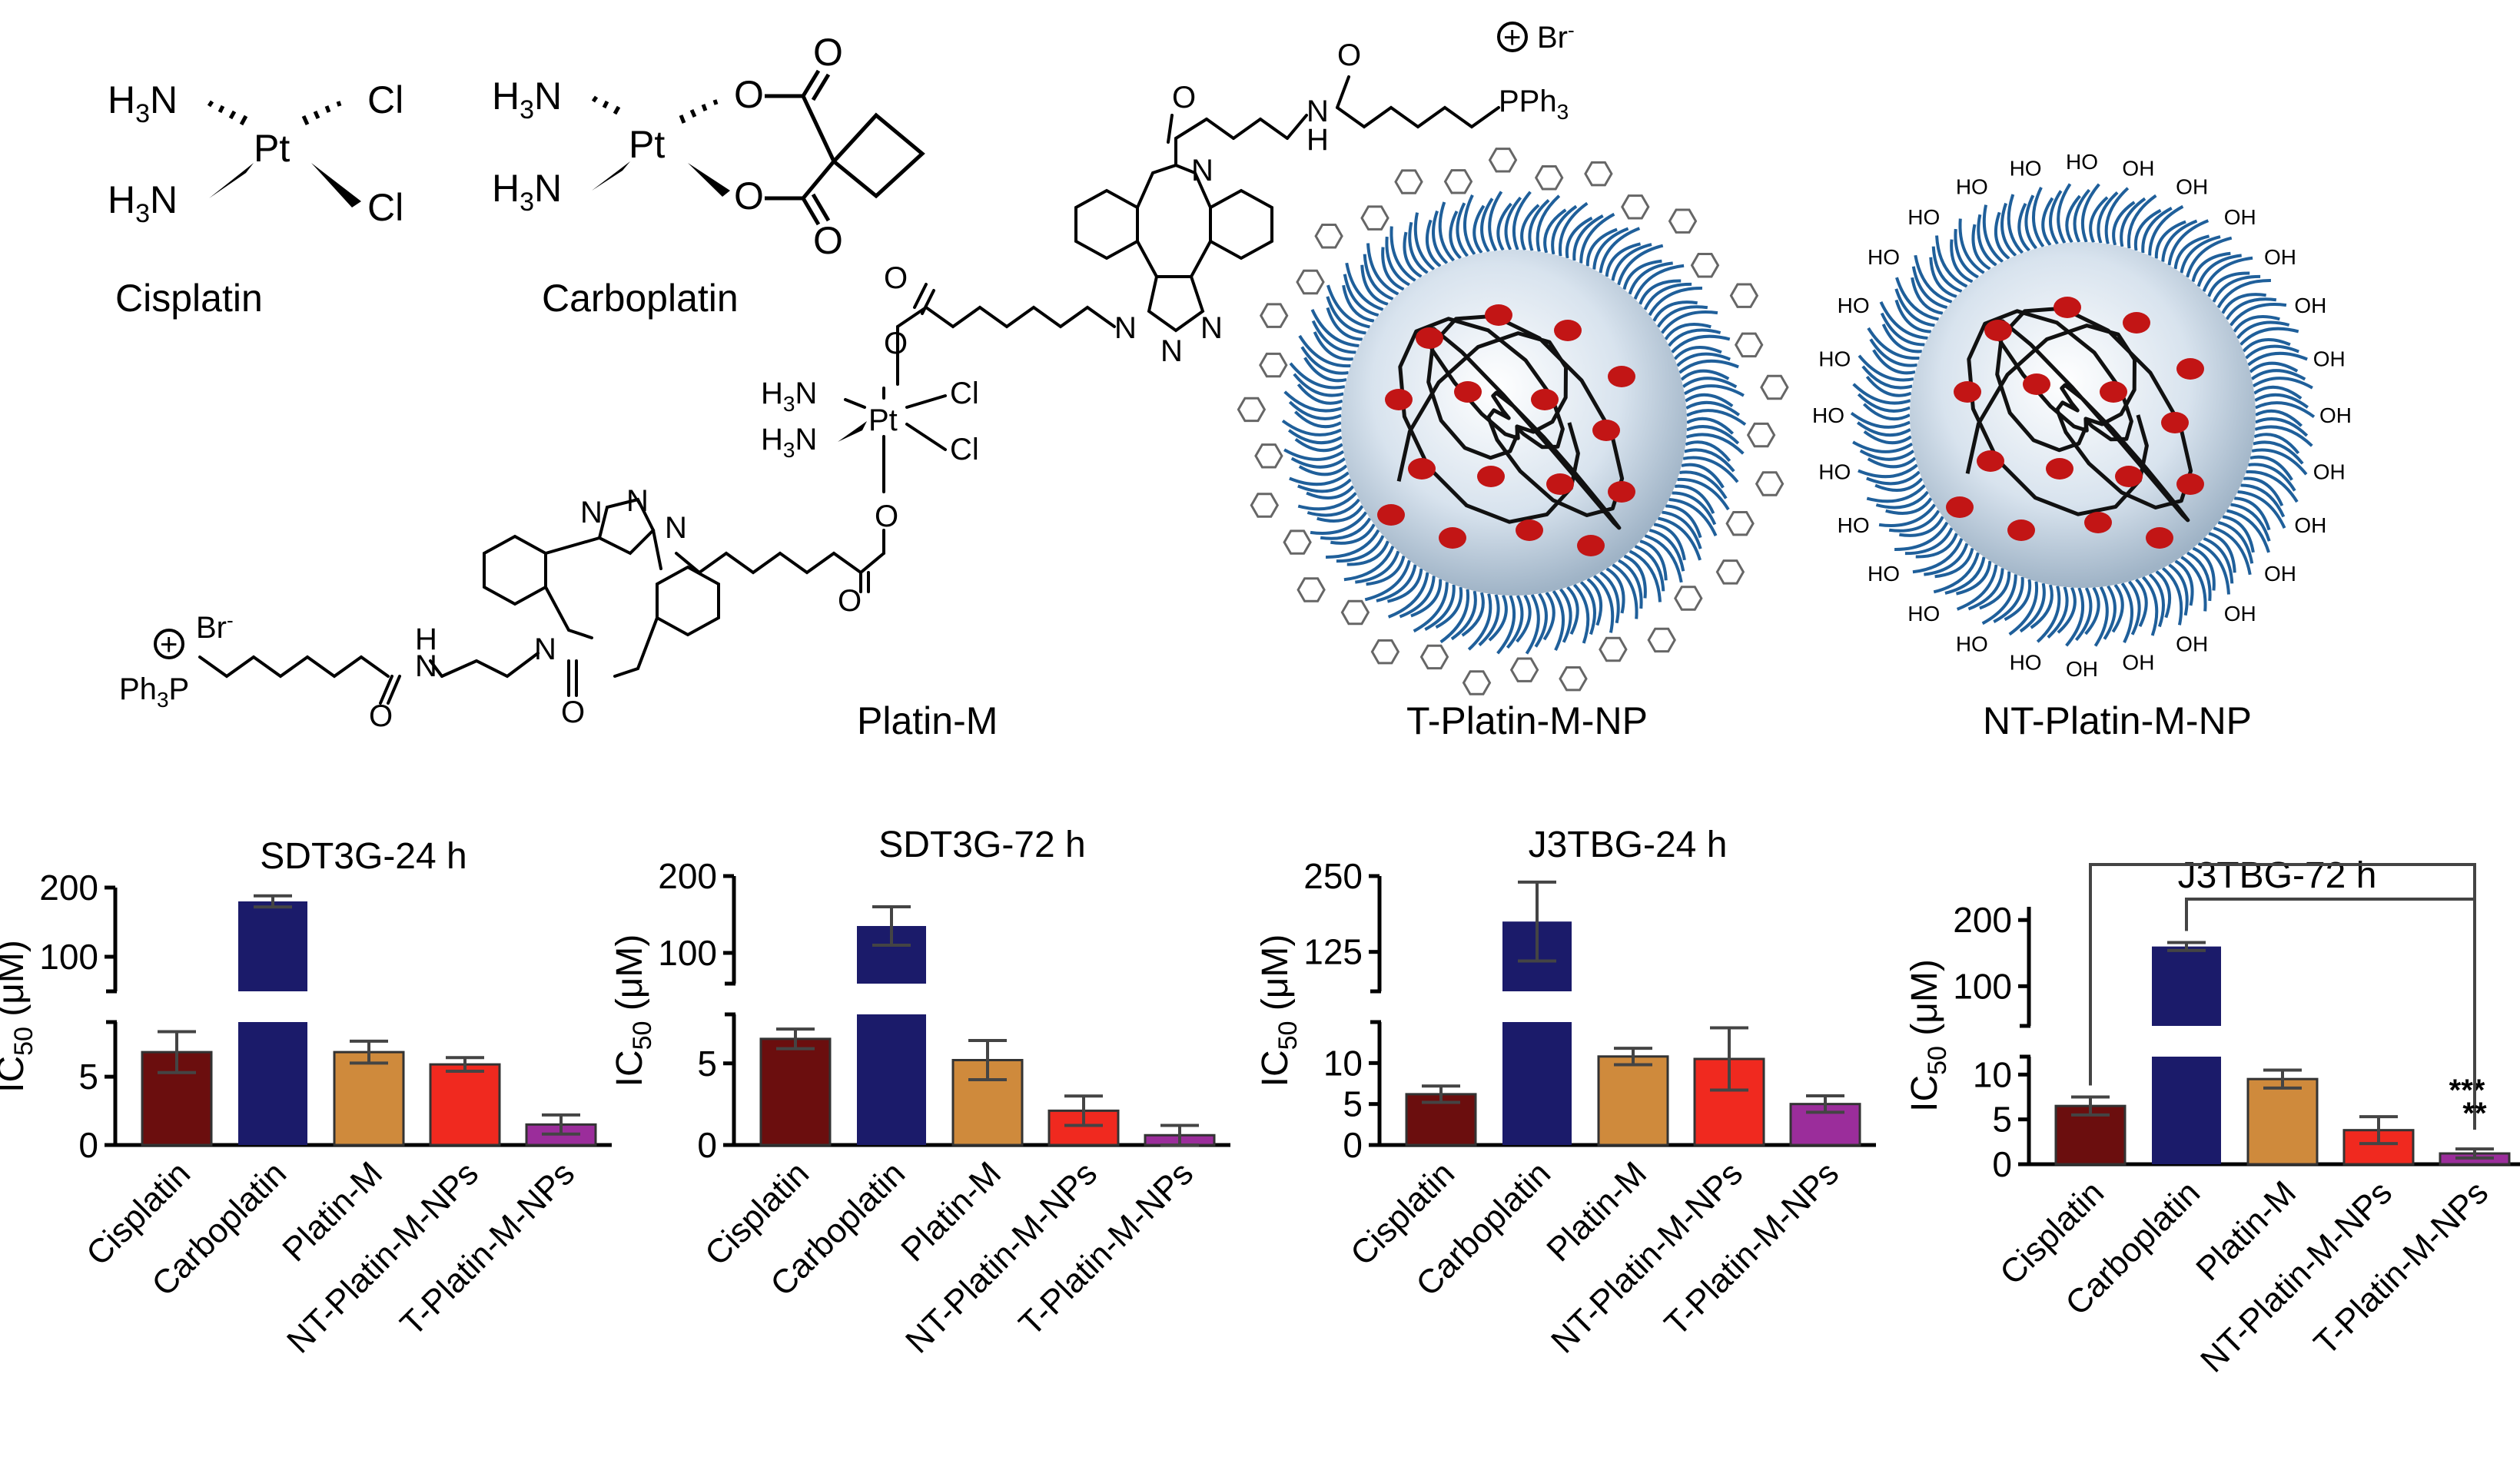  Describe the element at coordinates (965, 449) in the screenshot. I see `svg-text: Cl` at that location.